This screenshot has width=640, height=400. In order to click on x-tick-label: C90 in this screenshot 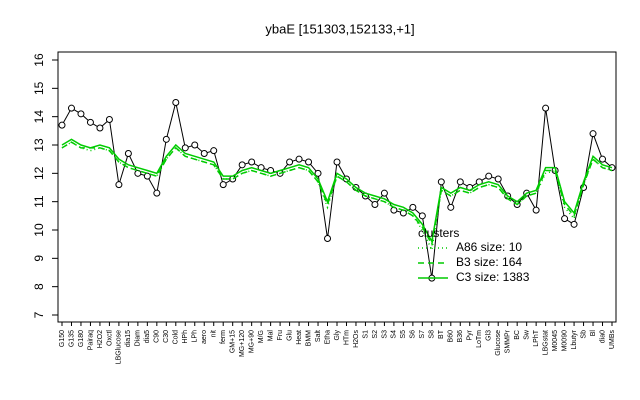, I will do `click(157, 336)`.